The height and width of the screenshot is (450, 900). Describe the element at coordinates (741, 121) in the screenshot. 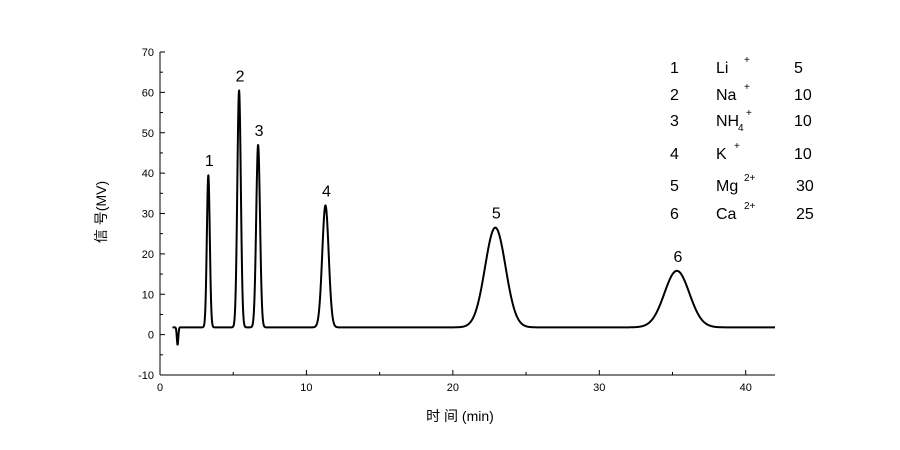

I see `legend-row: 3 NH4+ 10` at that location.